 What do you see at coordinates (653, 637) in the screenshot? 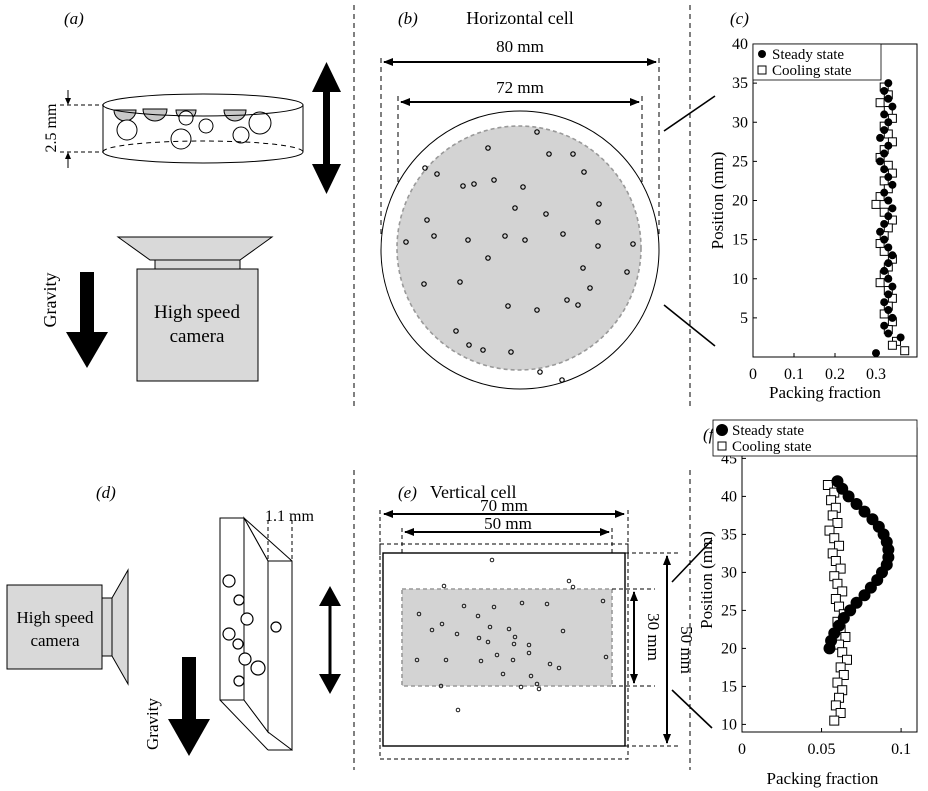
I see `dim-e-inner-height-label: 30 mm` at bounding box center [653, 637].